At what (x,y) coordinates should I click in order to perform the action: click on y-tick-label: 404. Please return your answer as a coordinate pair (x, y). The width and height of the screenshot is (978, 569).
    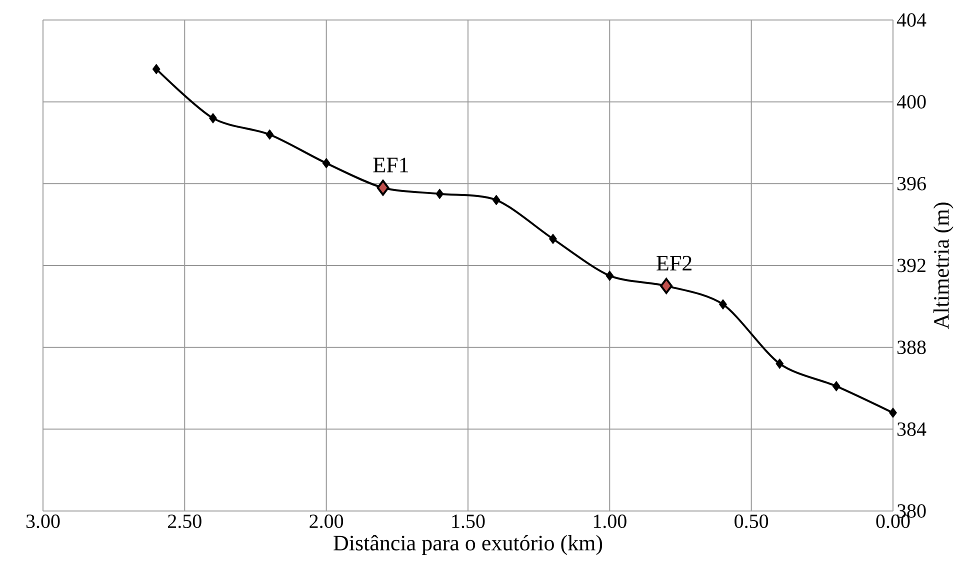
    Looking at the image, I should click on (911, 20).